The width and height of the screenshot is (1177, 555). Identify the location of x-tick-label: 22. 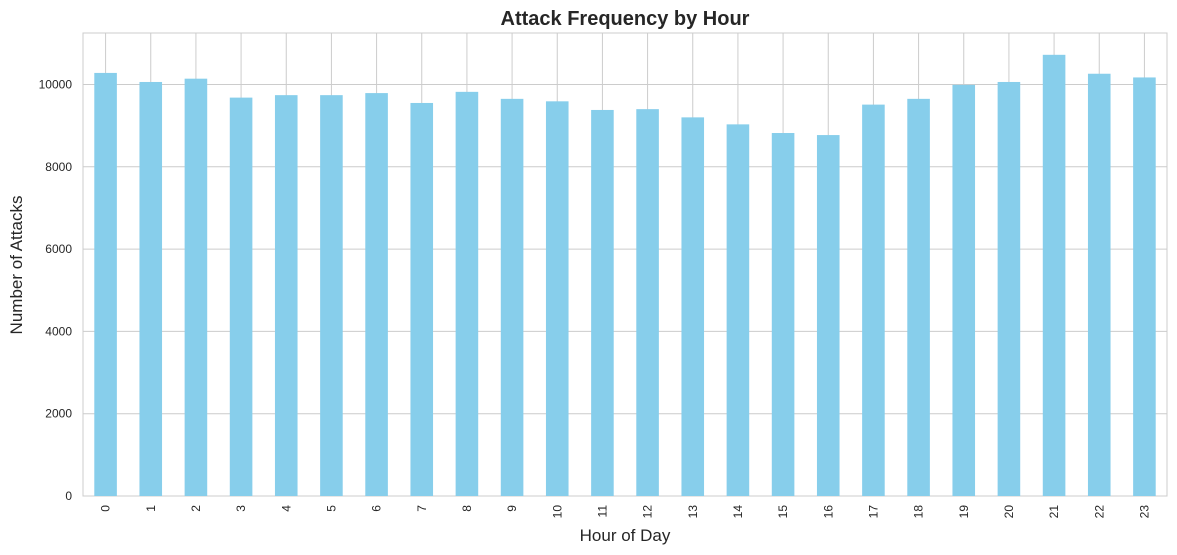
(1099, 512).